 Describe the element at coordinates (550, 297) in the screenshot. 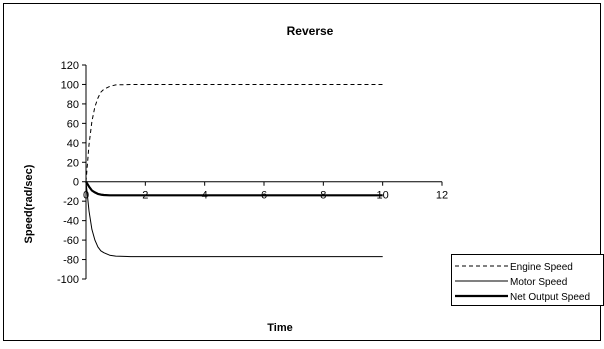

I see `legend-label-2: Net Output Speed` at that location.